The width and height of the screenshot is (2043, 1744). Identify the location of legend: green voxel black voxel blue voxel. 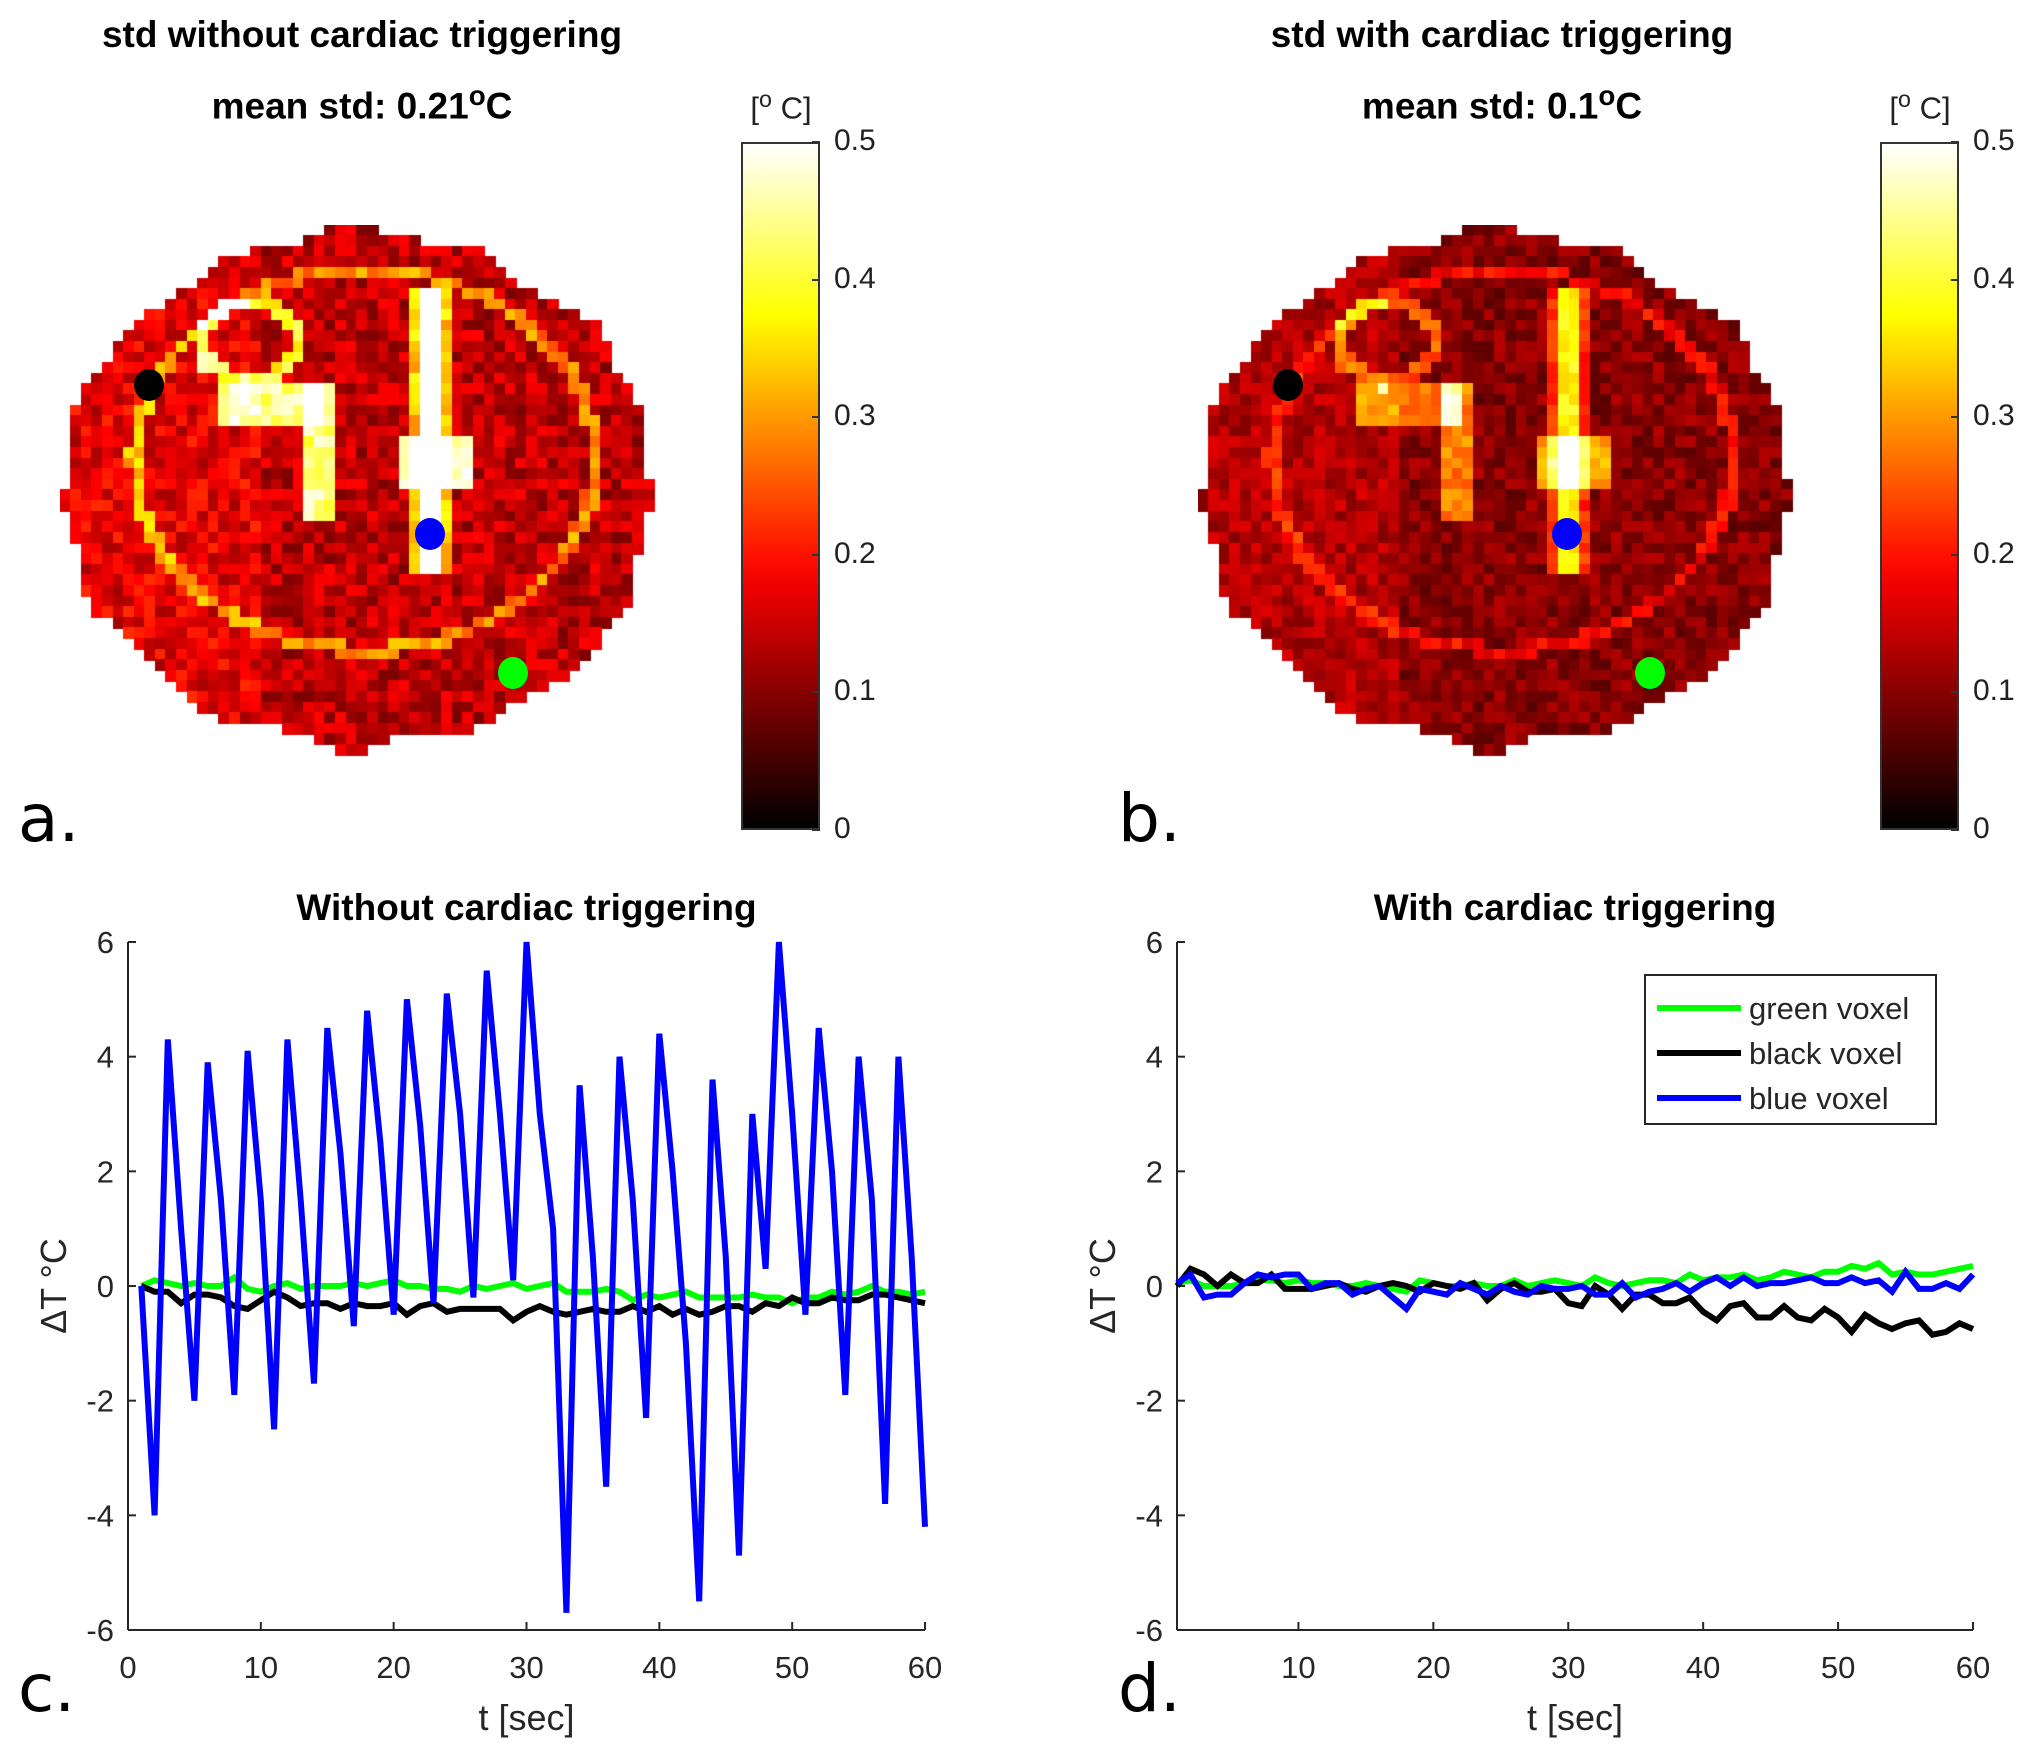
(1790, 1049).